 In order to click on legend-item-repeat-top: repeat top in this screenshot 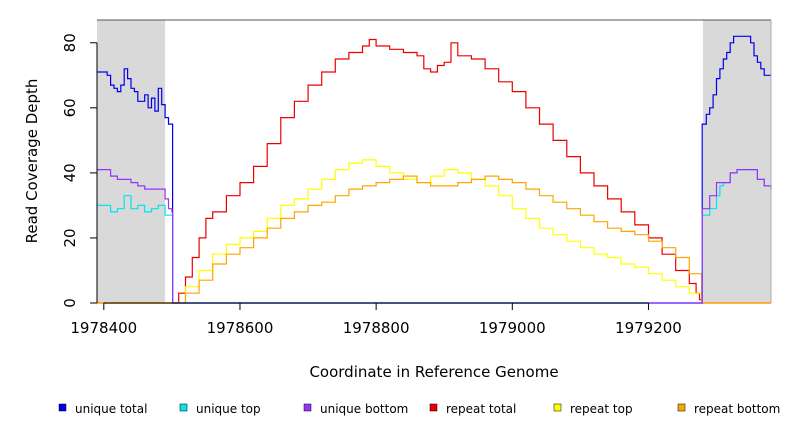, I will do `click(593, 409)`.